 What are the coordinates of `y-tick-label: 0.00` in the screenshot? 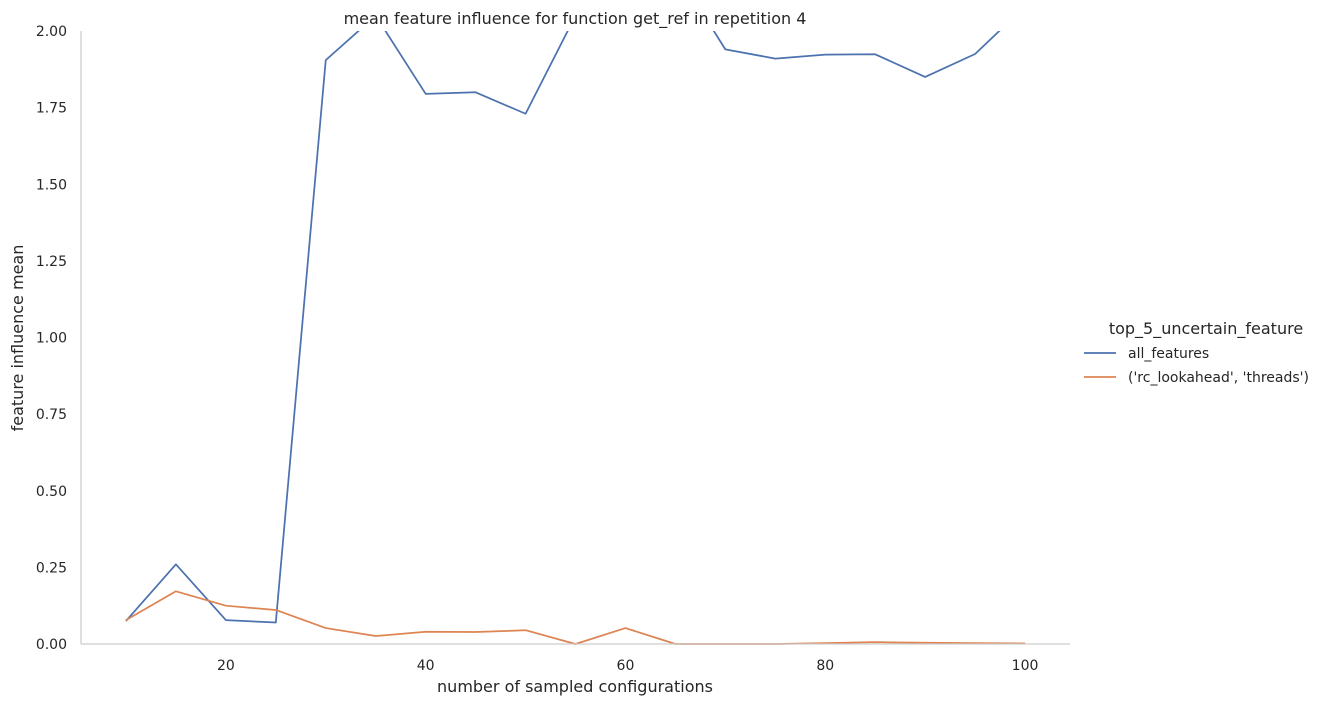 It's located at (51, 645).